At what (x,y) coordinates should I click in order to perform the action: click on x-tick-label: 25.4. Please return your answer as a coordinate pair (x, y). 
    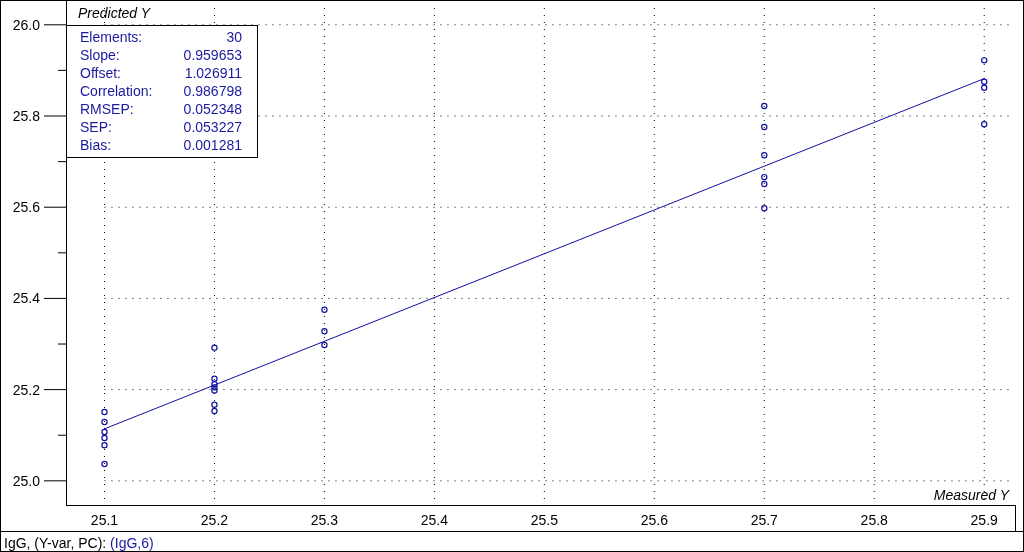
    Looking at the image, I should click on (434, 520).